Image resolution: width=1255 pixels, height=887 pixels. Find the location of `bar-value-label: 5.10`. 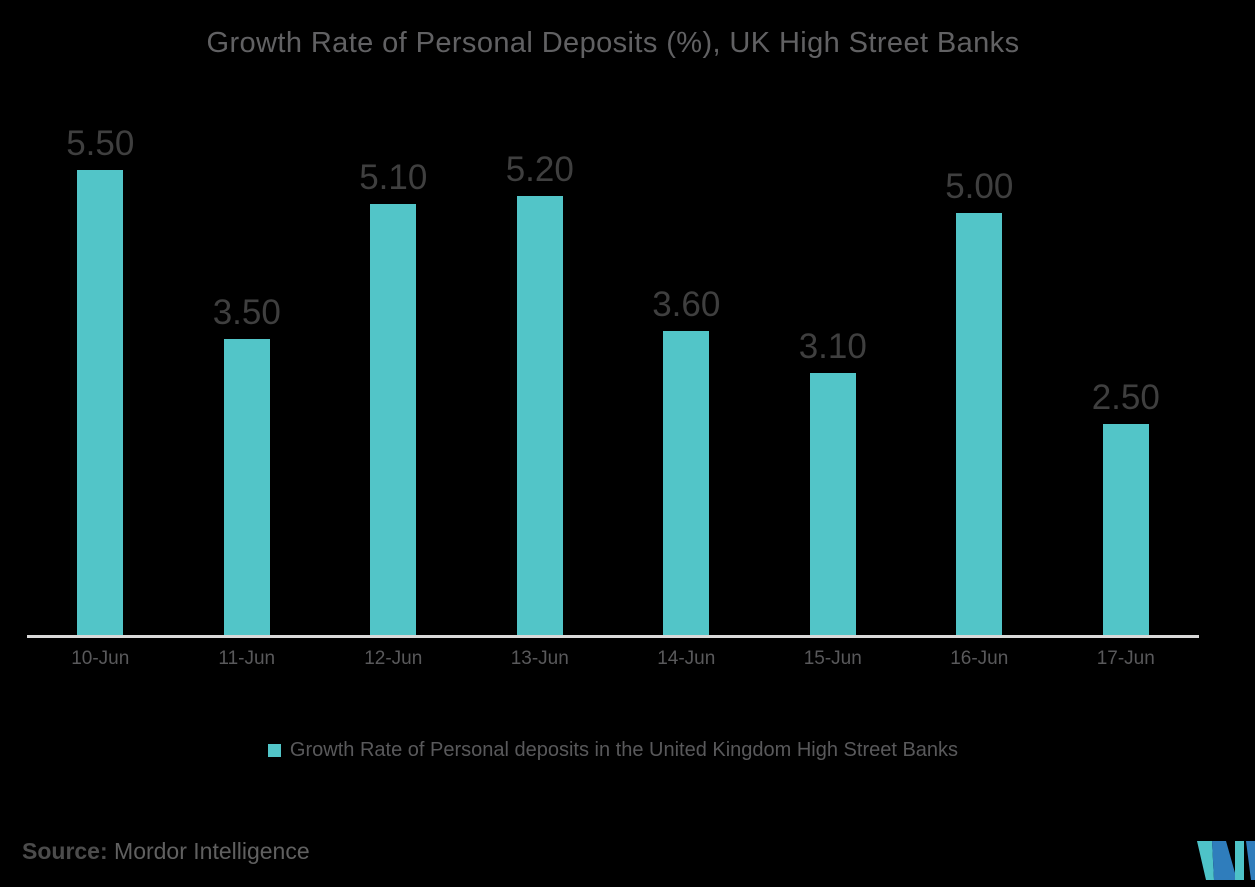

bar-value-label: 5.10 is located at coordinates (393, 177).